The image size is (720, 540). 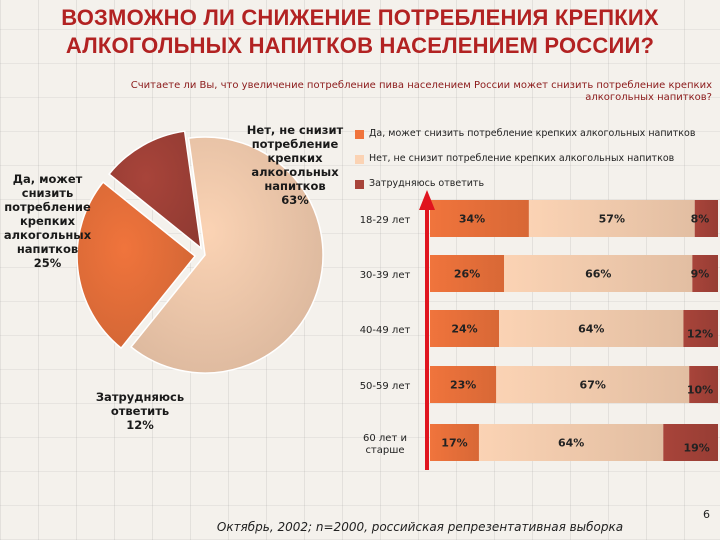 I want to click on age-group-label: 60 лет и старше, so click(x=385, y=445).